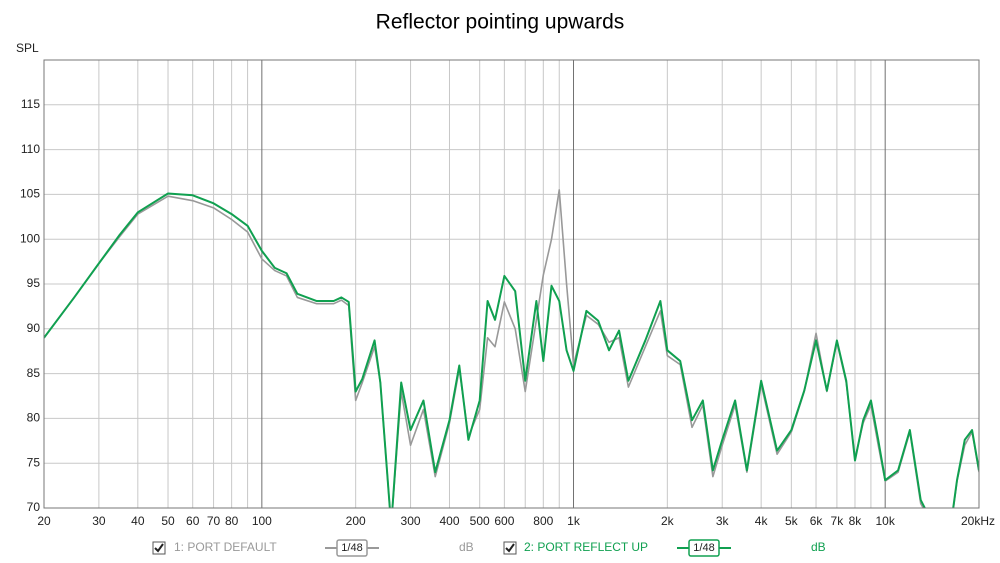  What do you see at coordinates (723, 521) in the screenshot?
I see `x-tick-label: 3k` at bounding box center [723, 521].